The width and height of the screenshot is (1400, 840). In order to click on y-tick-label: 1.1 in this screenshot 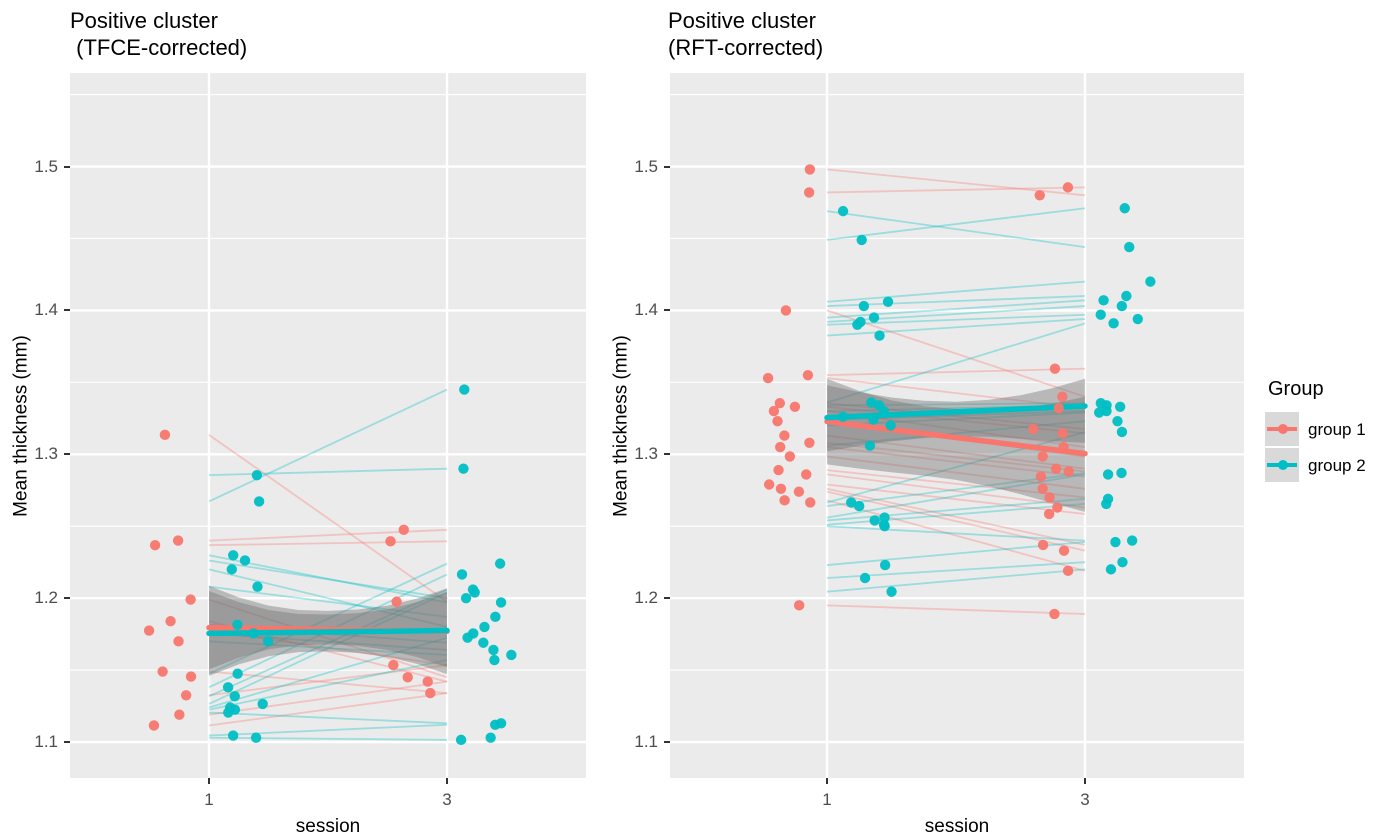, I will do `click(646, 742)`.